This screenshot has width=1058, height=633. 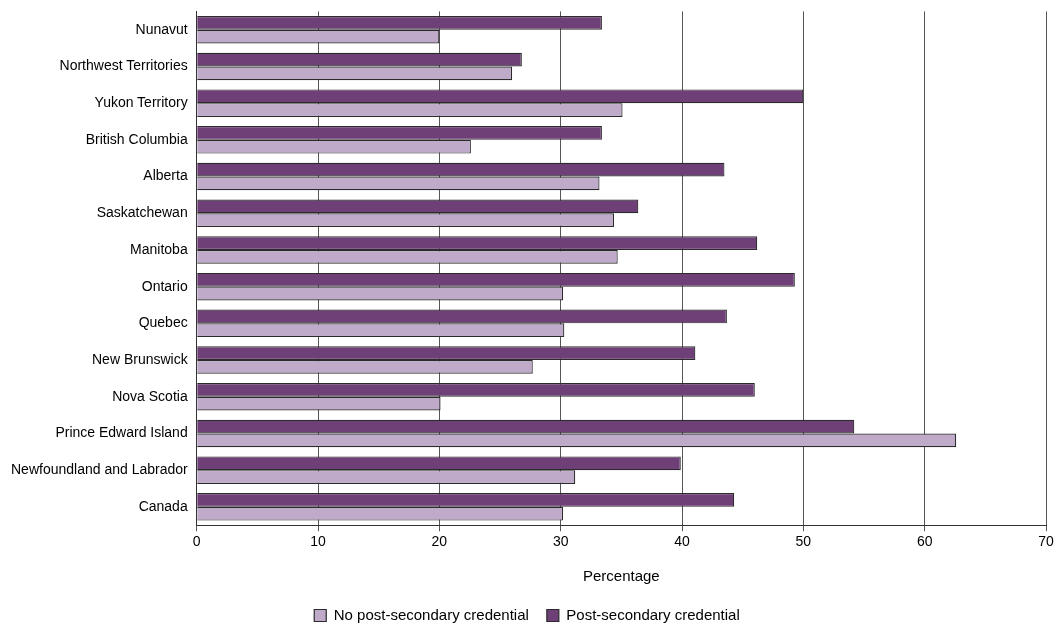 I want to click on legend-label: Post-secondary credential, so click(x=653, y=614).